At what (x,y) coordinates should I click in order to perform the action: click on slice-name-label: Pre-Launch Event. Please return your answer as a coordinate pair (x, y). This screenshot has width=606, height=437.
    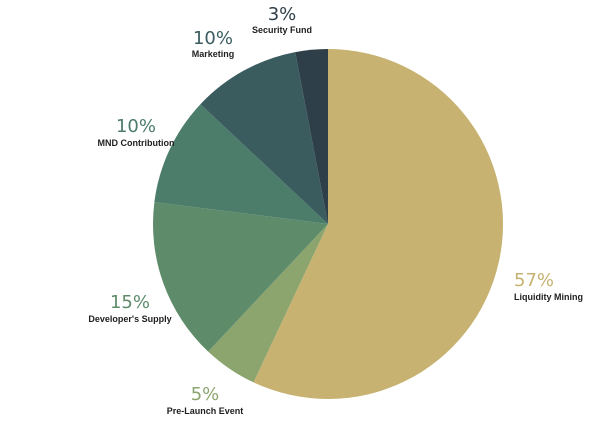
    Looking at the image, I should click on (205, 411).